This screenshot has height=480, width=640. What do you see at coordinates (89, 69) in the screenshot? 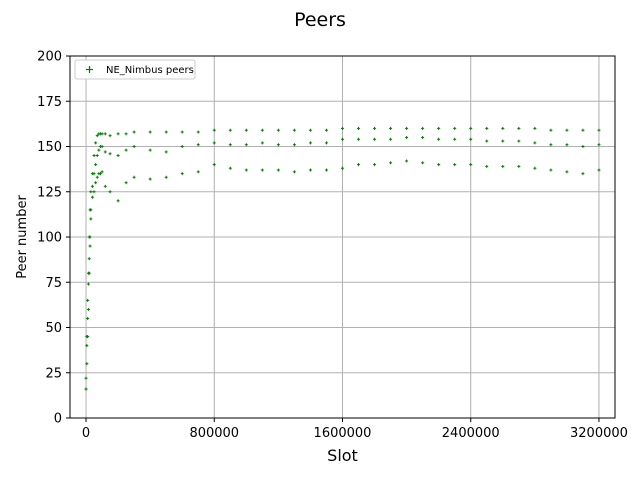
I see `legend-marker` at bounding box center [89, 69].